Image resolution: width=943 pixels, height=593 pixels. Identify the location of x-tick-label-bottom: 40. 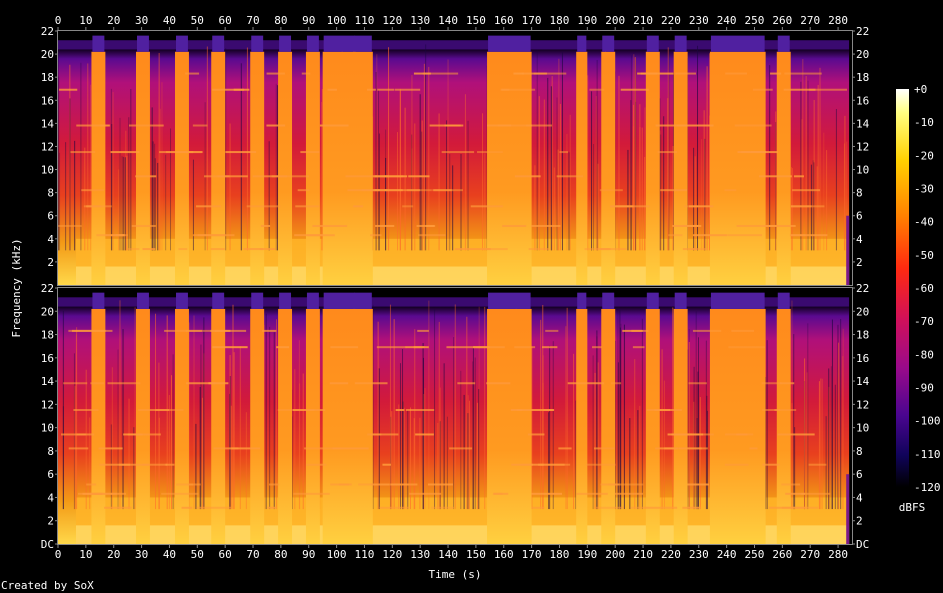
(169, 554).